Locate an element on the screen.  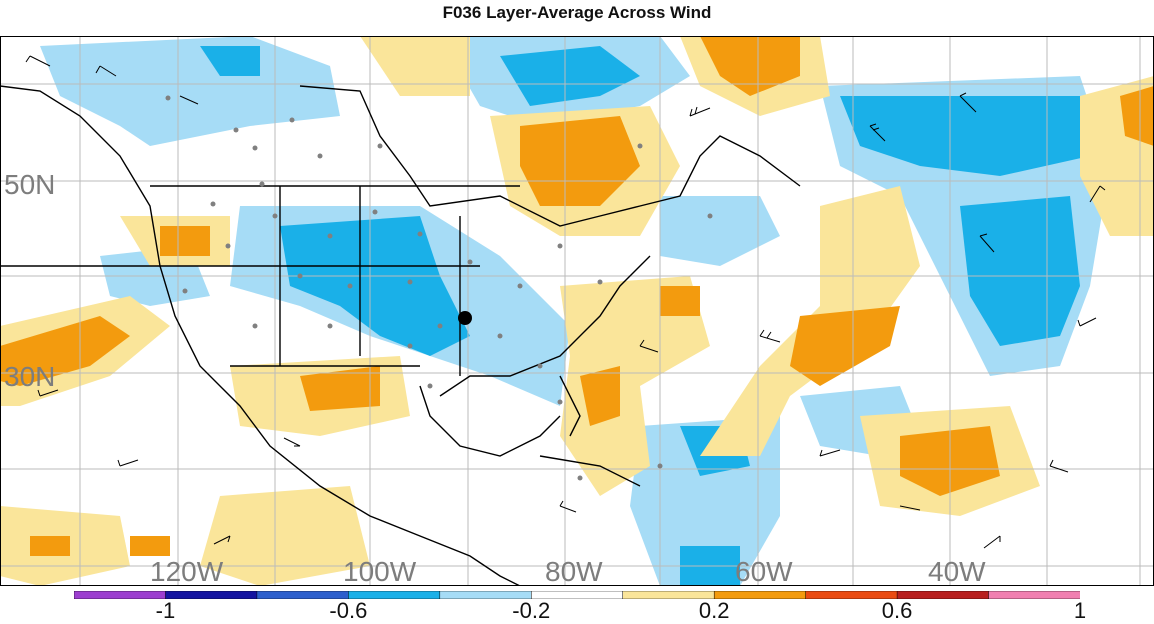
lon-label-120w: 120W is located at coordinates (187, 571).